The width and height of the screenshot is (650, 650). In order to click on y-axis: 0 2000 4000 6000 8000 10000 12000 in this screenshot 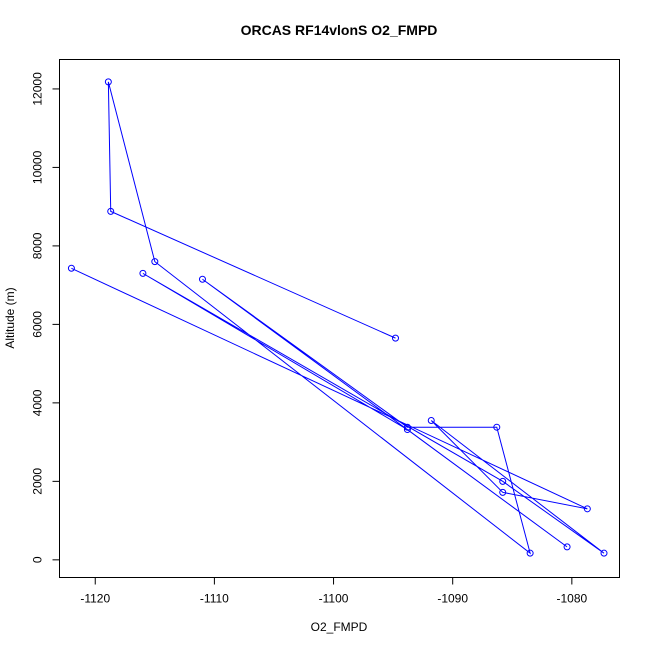, I will do `click(45, 317)`.